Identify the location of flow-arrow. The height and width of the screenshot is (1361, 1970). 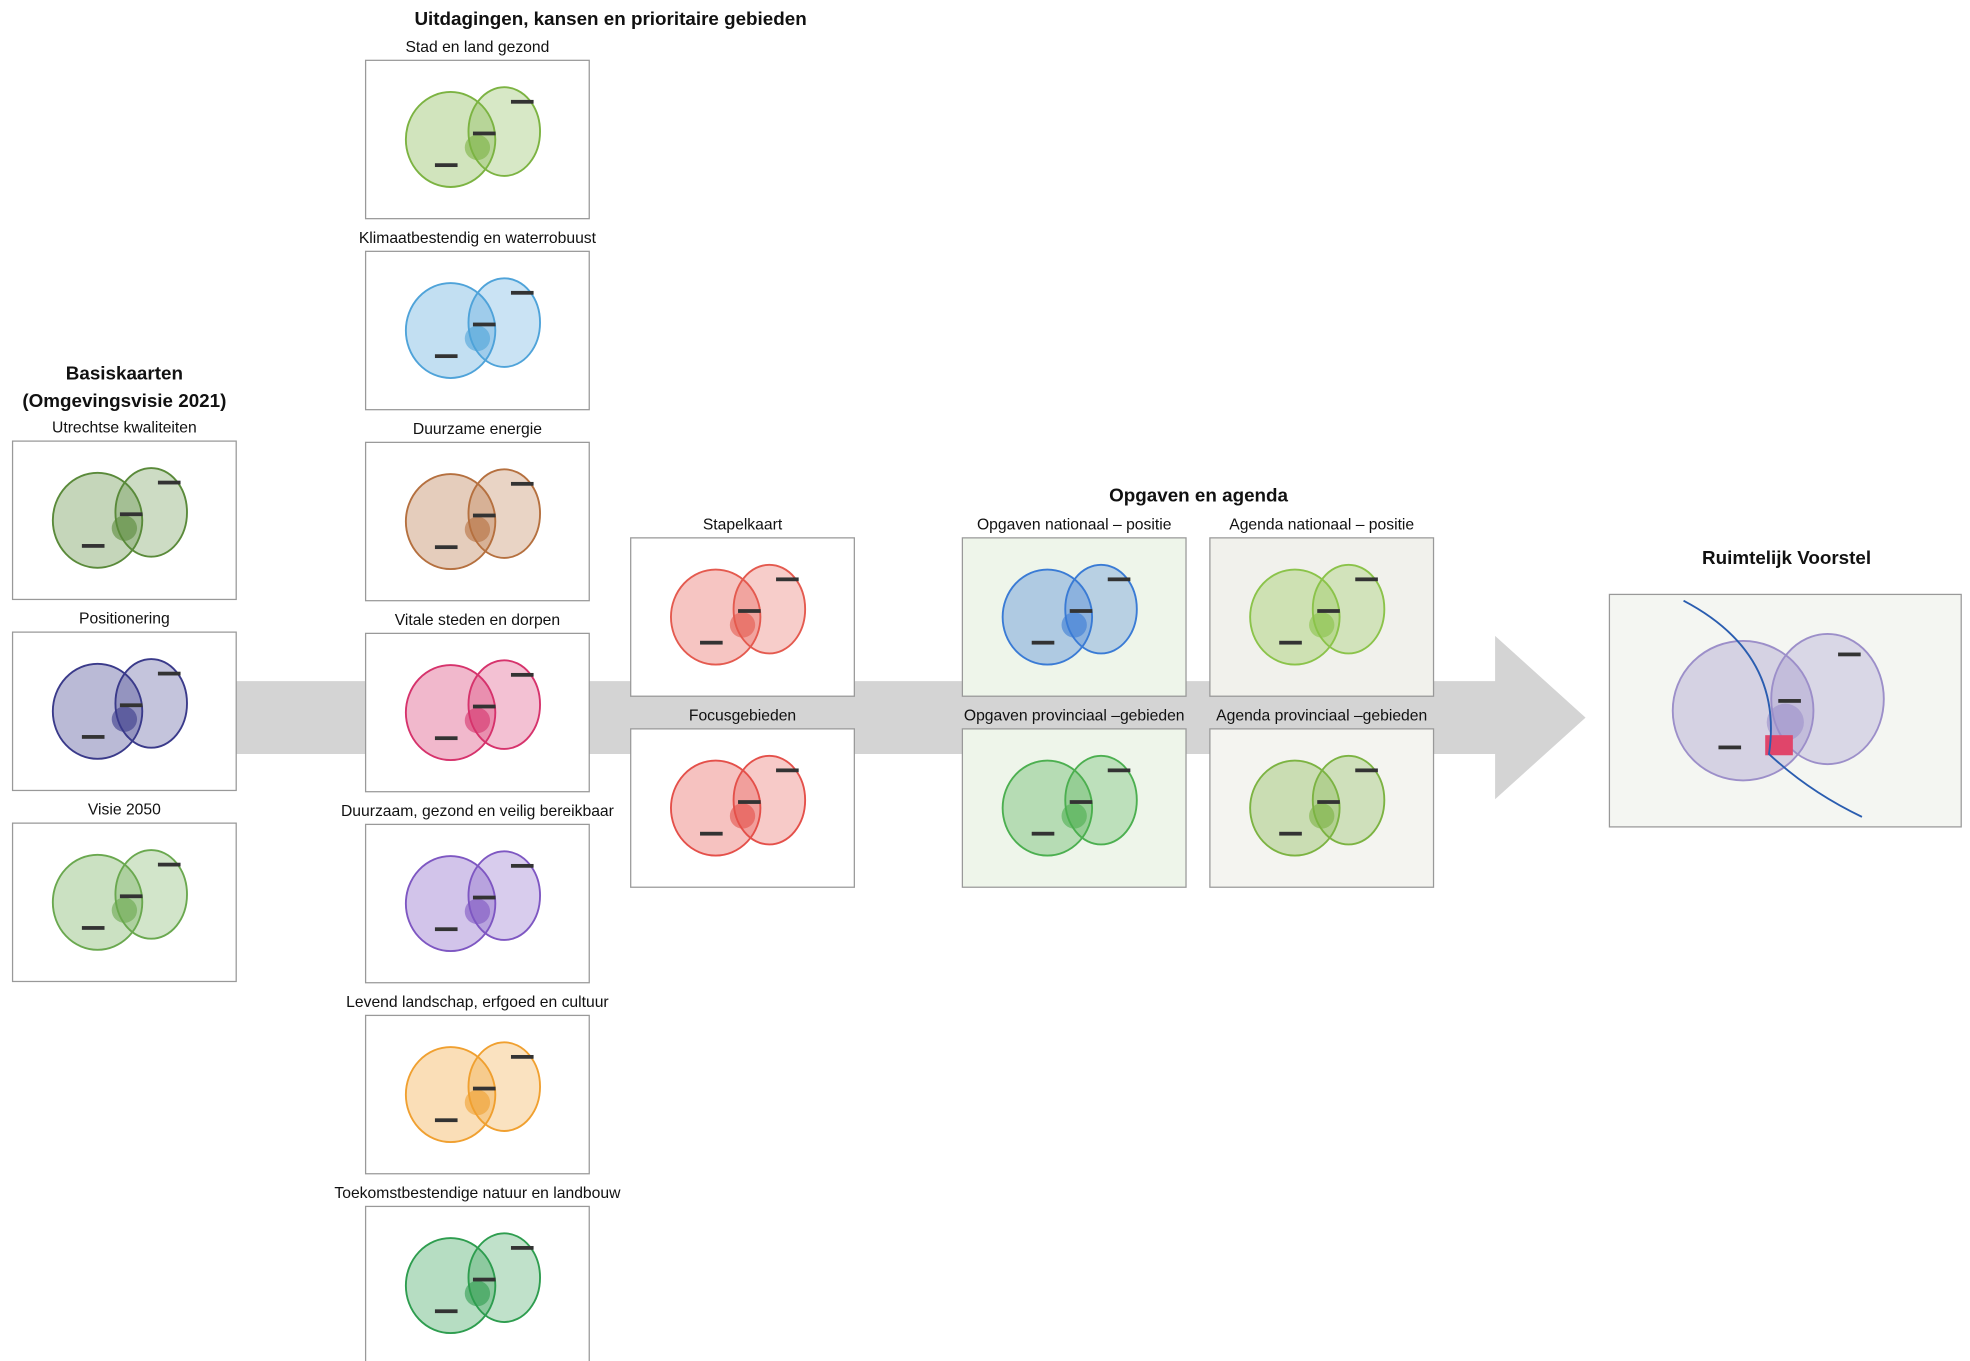
(911, 717).